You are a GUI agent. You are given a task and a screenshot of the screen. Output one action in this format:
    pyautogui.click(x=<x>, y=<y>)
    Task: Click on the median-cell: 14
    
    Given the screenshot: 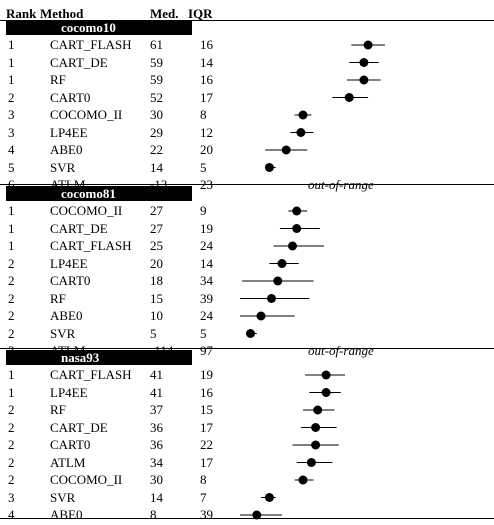 What is the action you would take?
    pyautogui.click(x=156, y=497)
    